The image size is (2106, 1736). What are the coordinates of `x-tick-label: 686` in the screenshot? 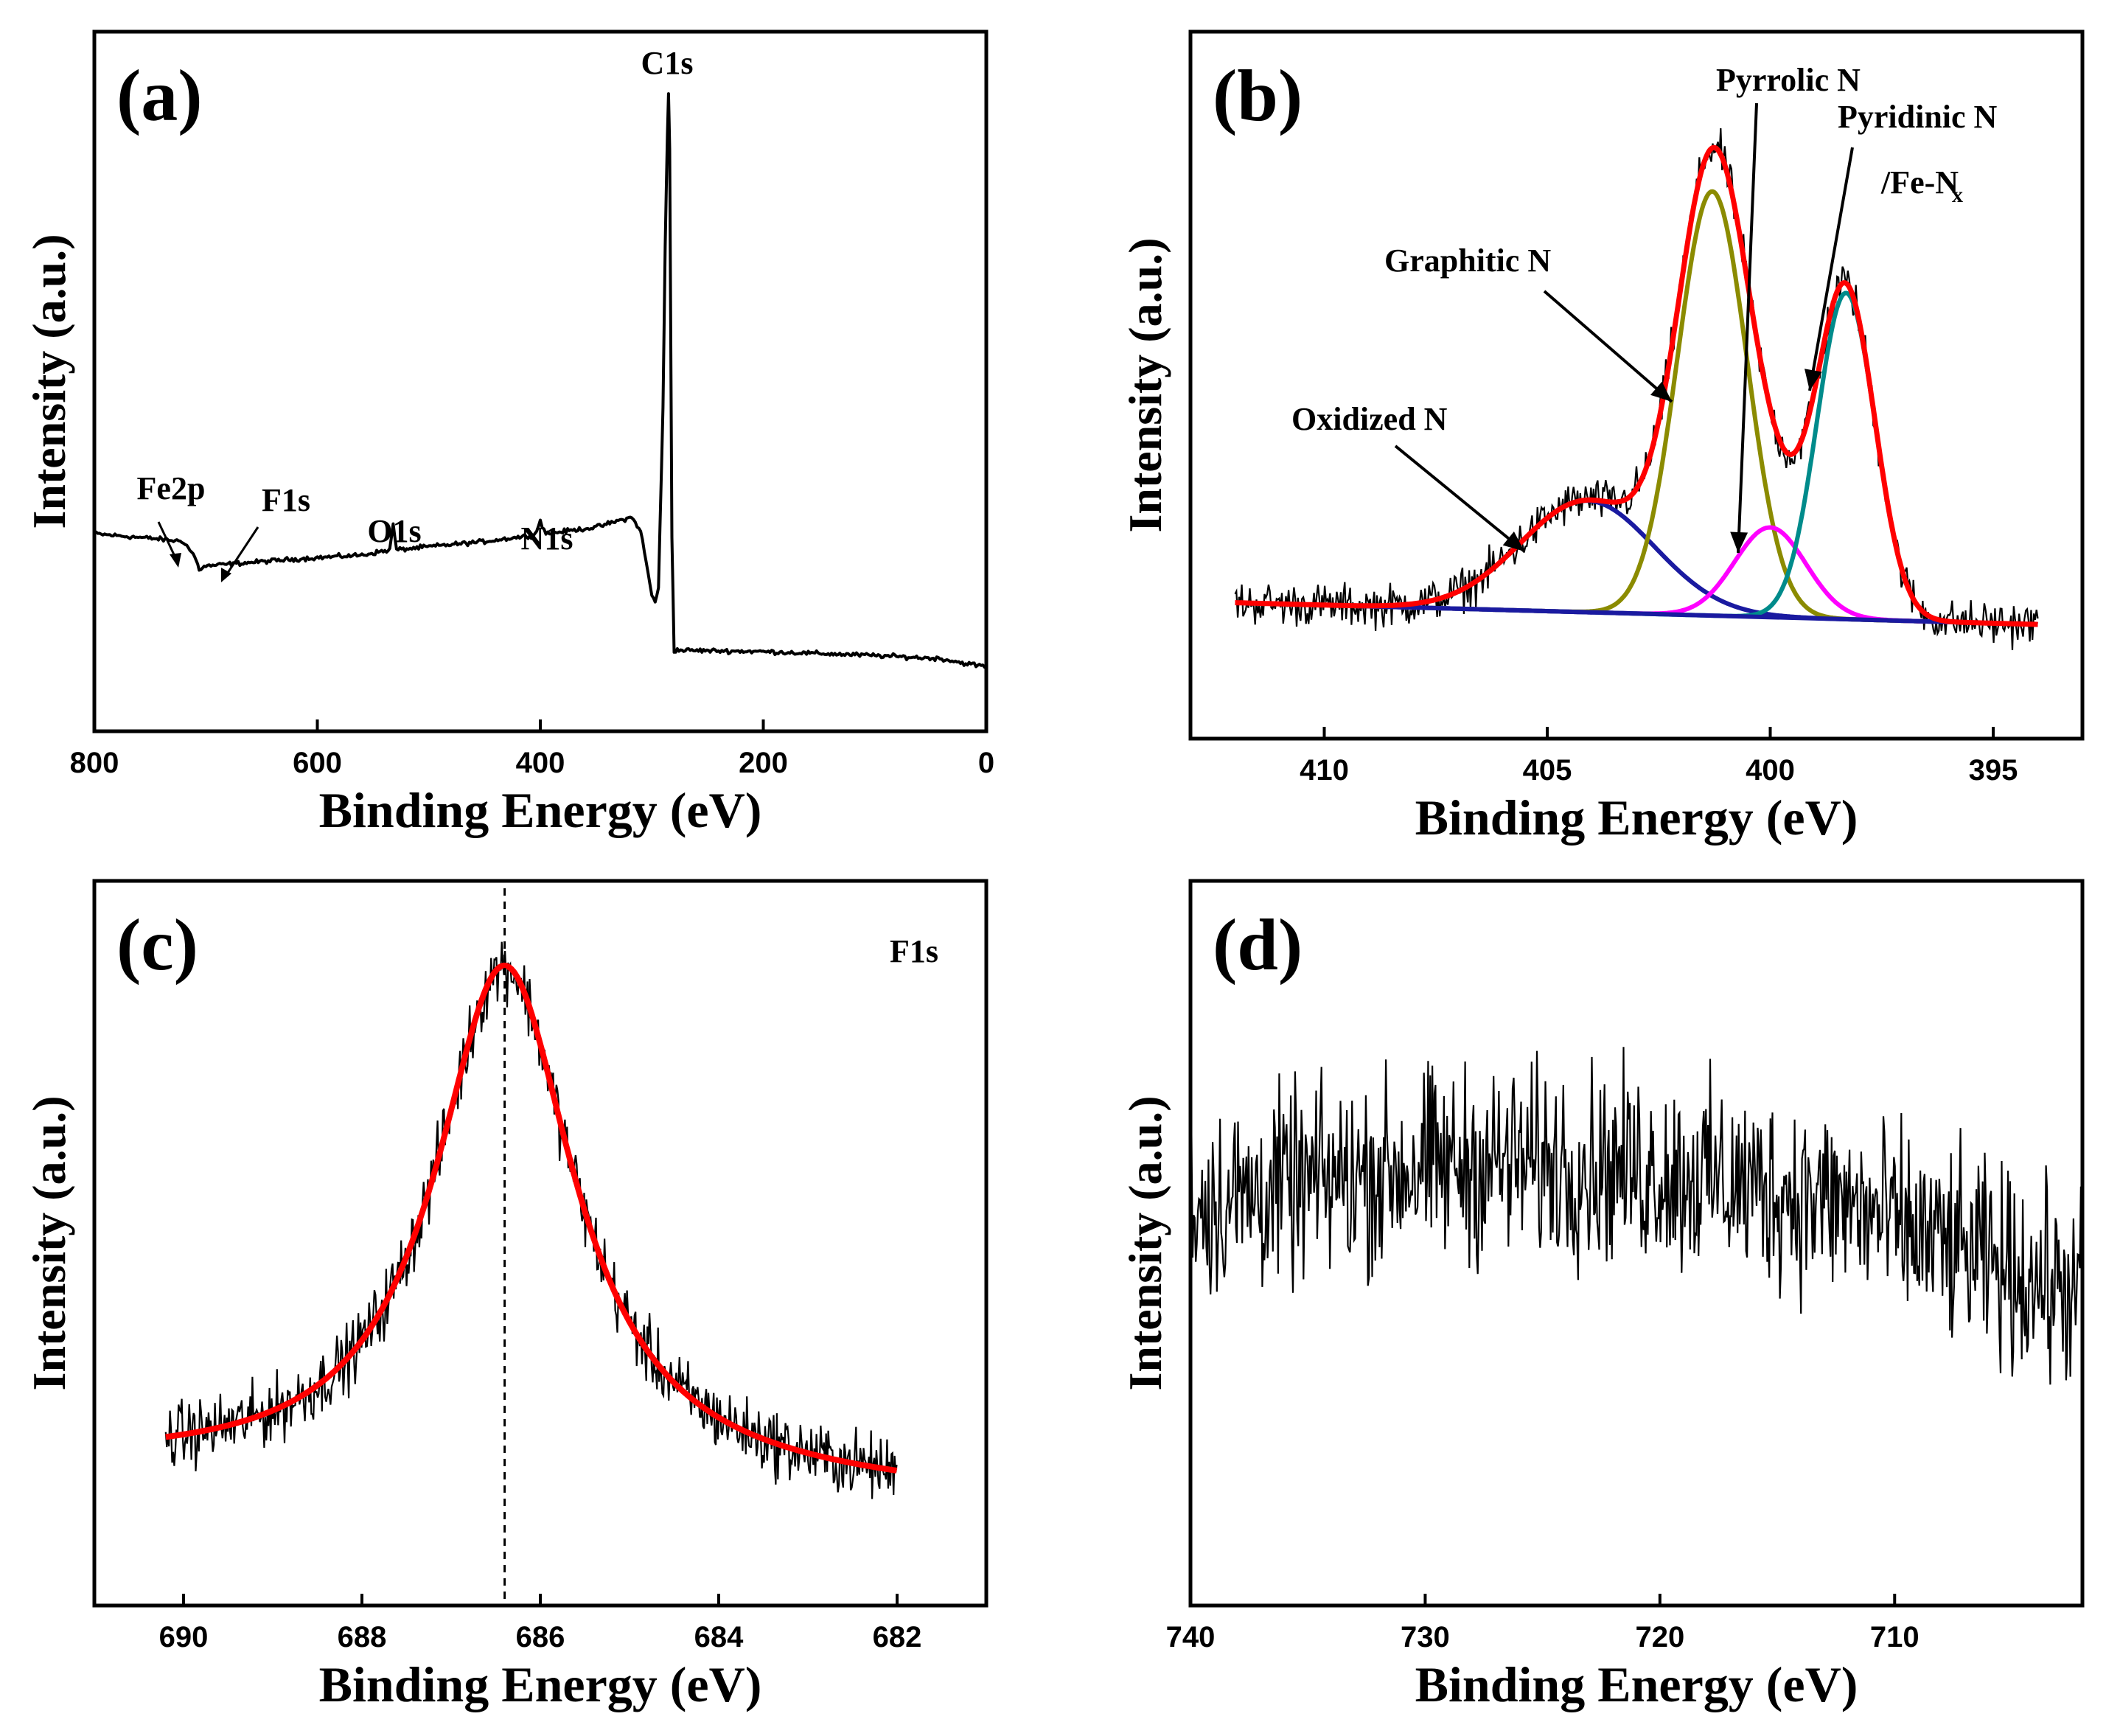 It's located at (540, 1637).